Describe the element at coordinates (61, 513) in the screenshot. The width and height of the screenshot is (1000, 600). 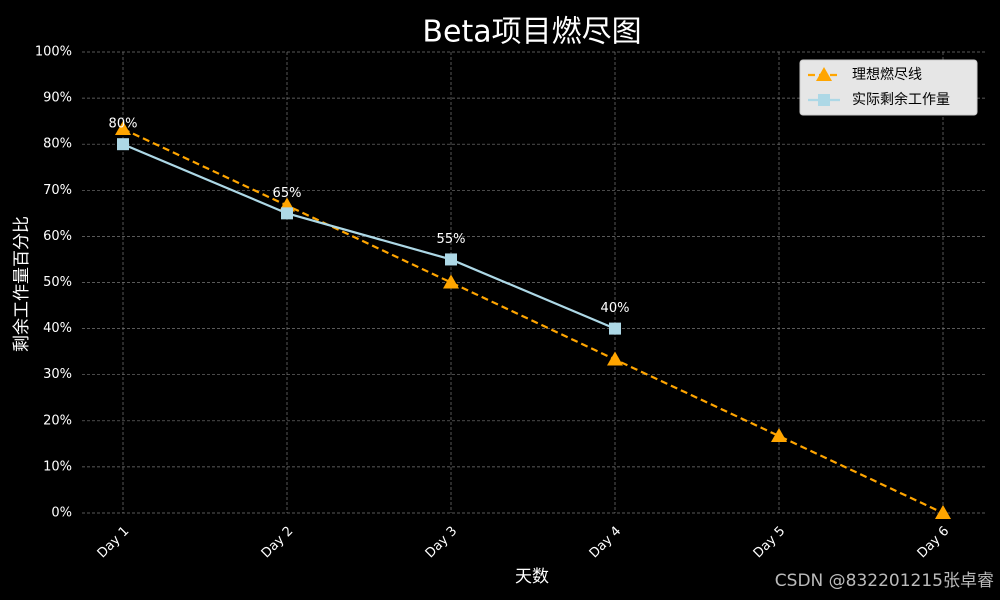
I see `y-tick-label: 0%` at that location.